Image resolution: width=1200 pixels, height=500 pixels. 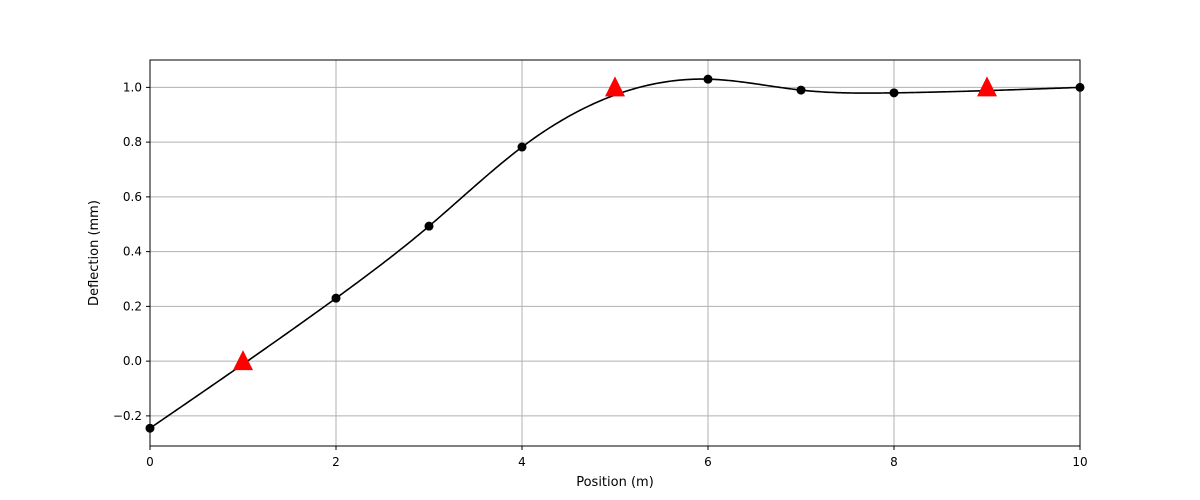 What do you see at coordinates (132, 361) in the screenshot?
I see `y-tick-label: 0.0` at bounding box center [132, 361].